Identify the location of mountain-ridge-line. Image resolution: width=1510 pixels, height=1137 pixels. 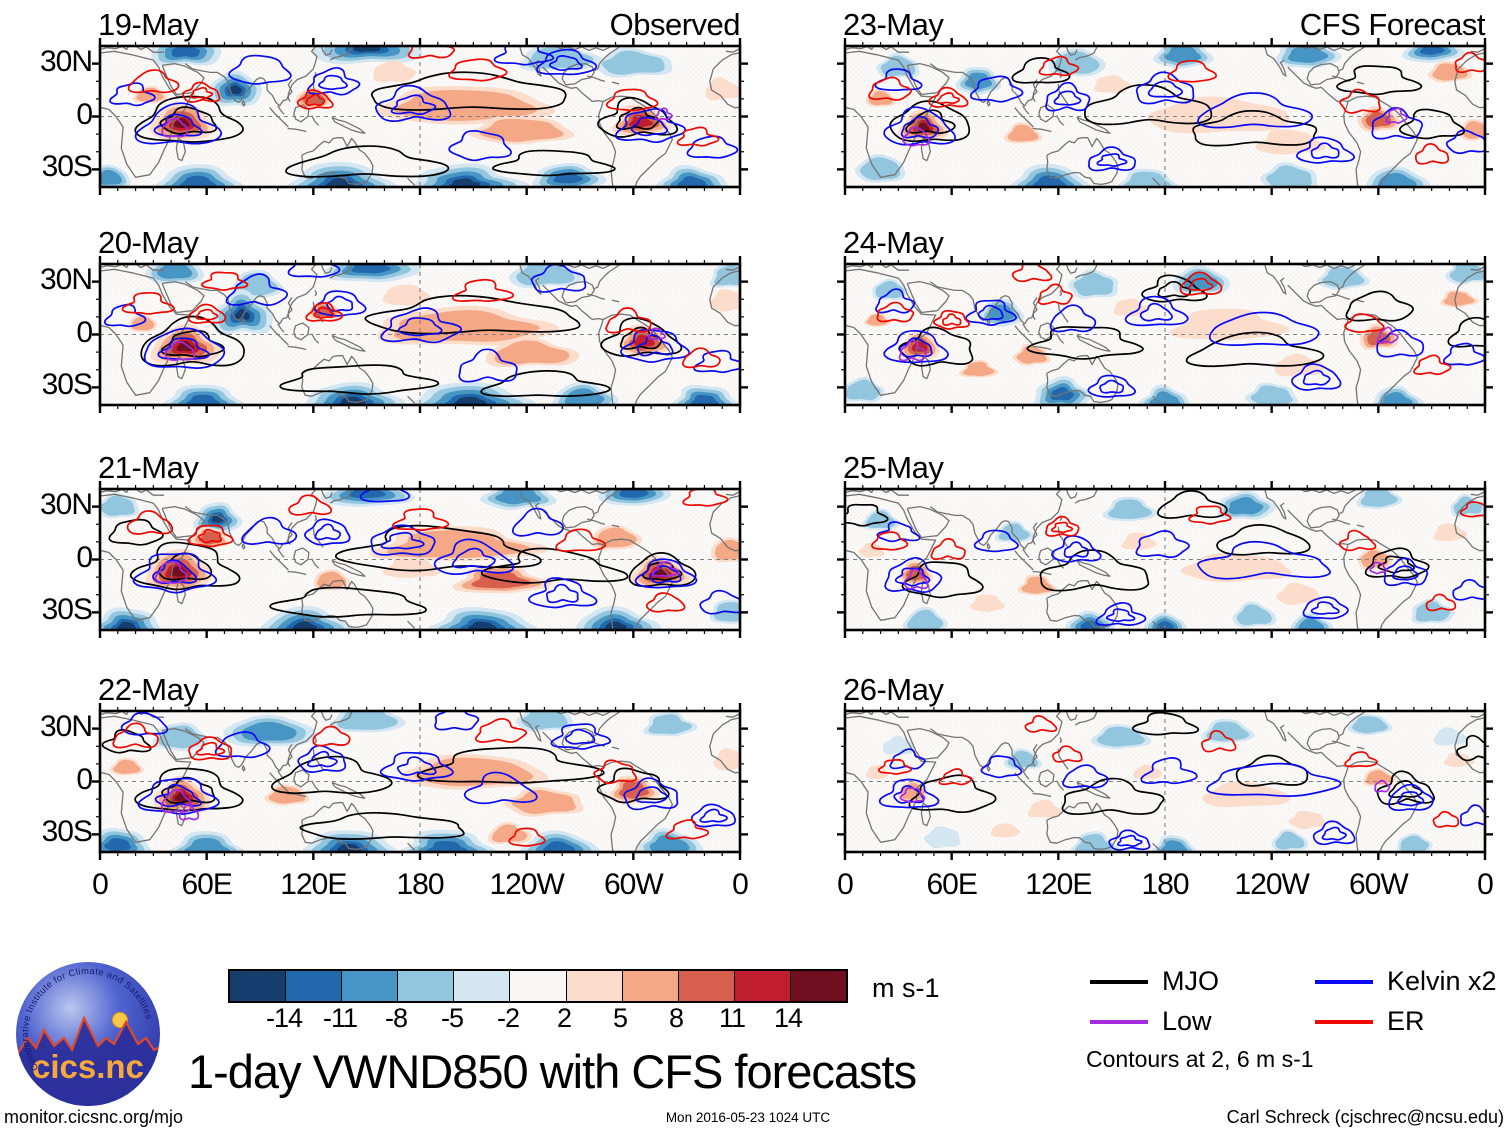
(88, 1036).